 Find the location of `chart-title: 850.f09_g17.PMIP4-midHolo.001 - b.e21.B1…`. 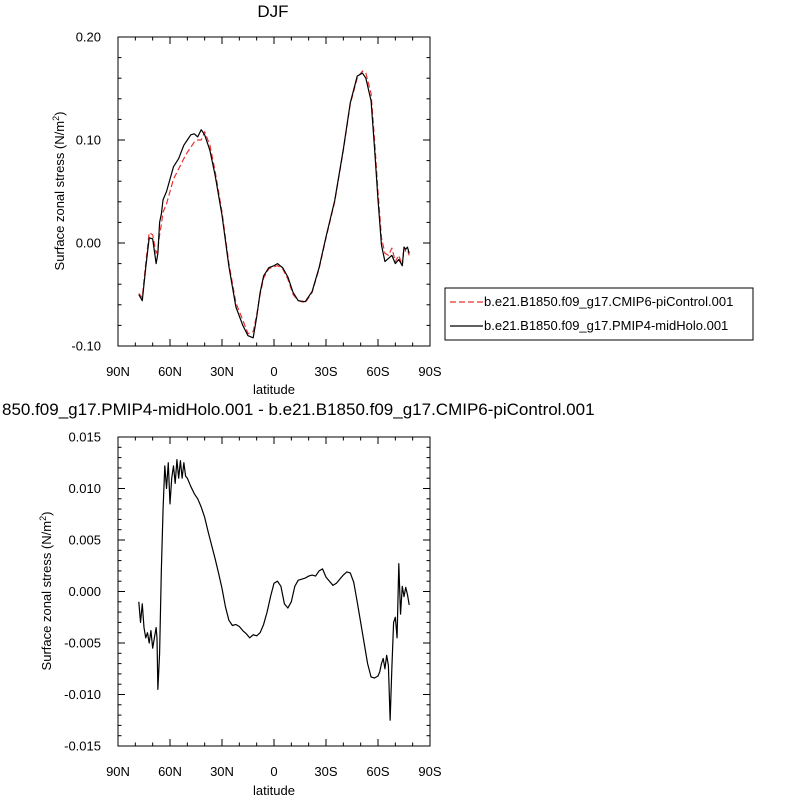

chart-title: 850.f09_g17.PMIP4-midHolo.001 - b.e21.B1… is located at coordinates (298, 409).